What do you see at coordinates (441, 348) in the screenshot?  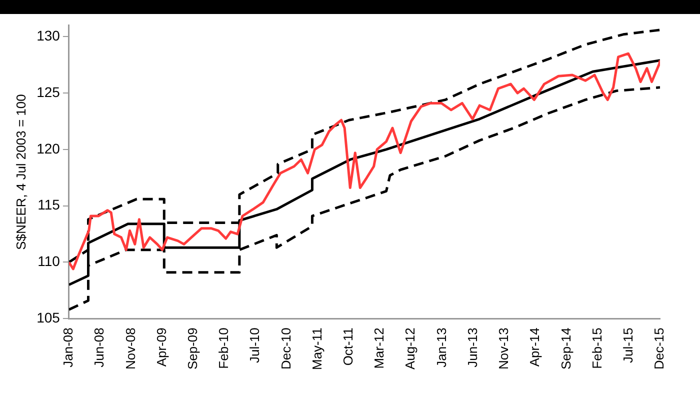 I see `x-tick-label: Jan-13` at bounding box center [441, 348].